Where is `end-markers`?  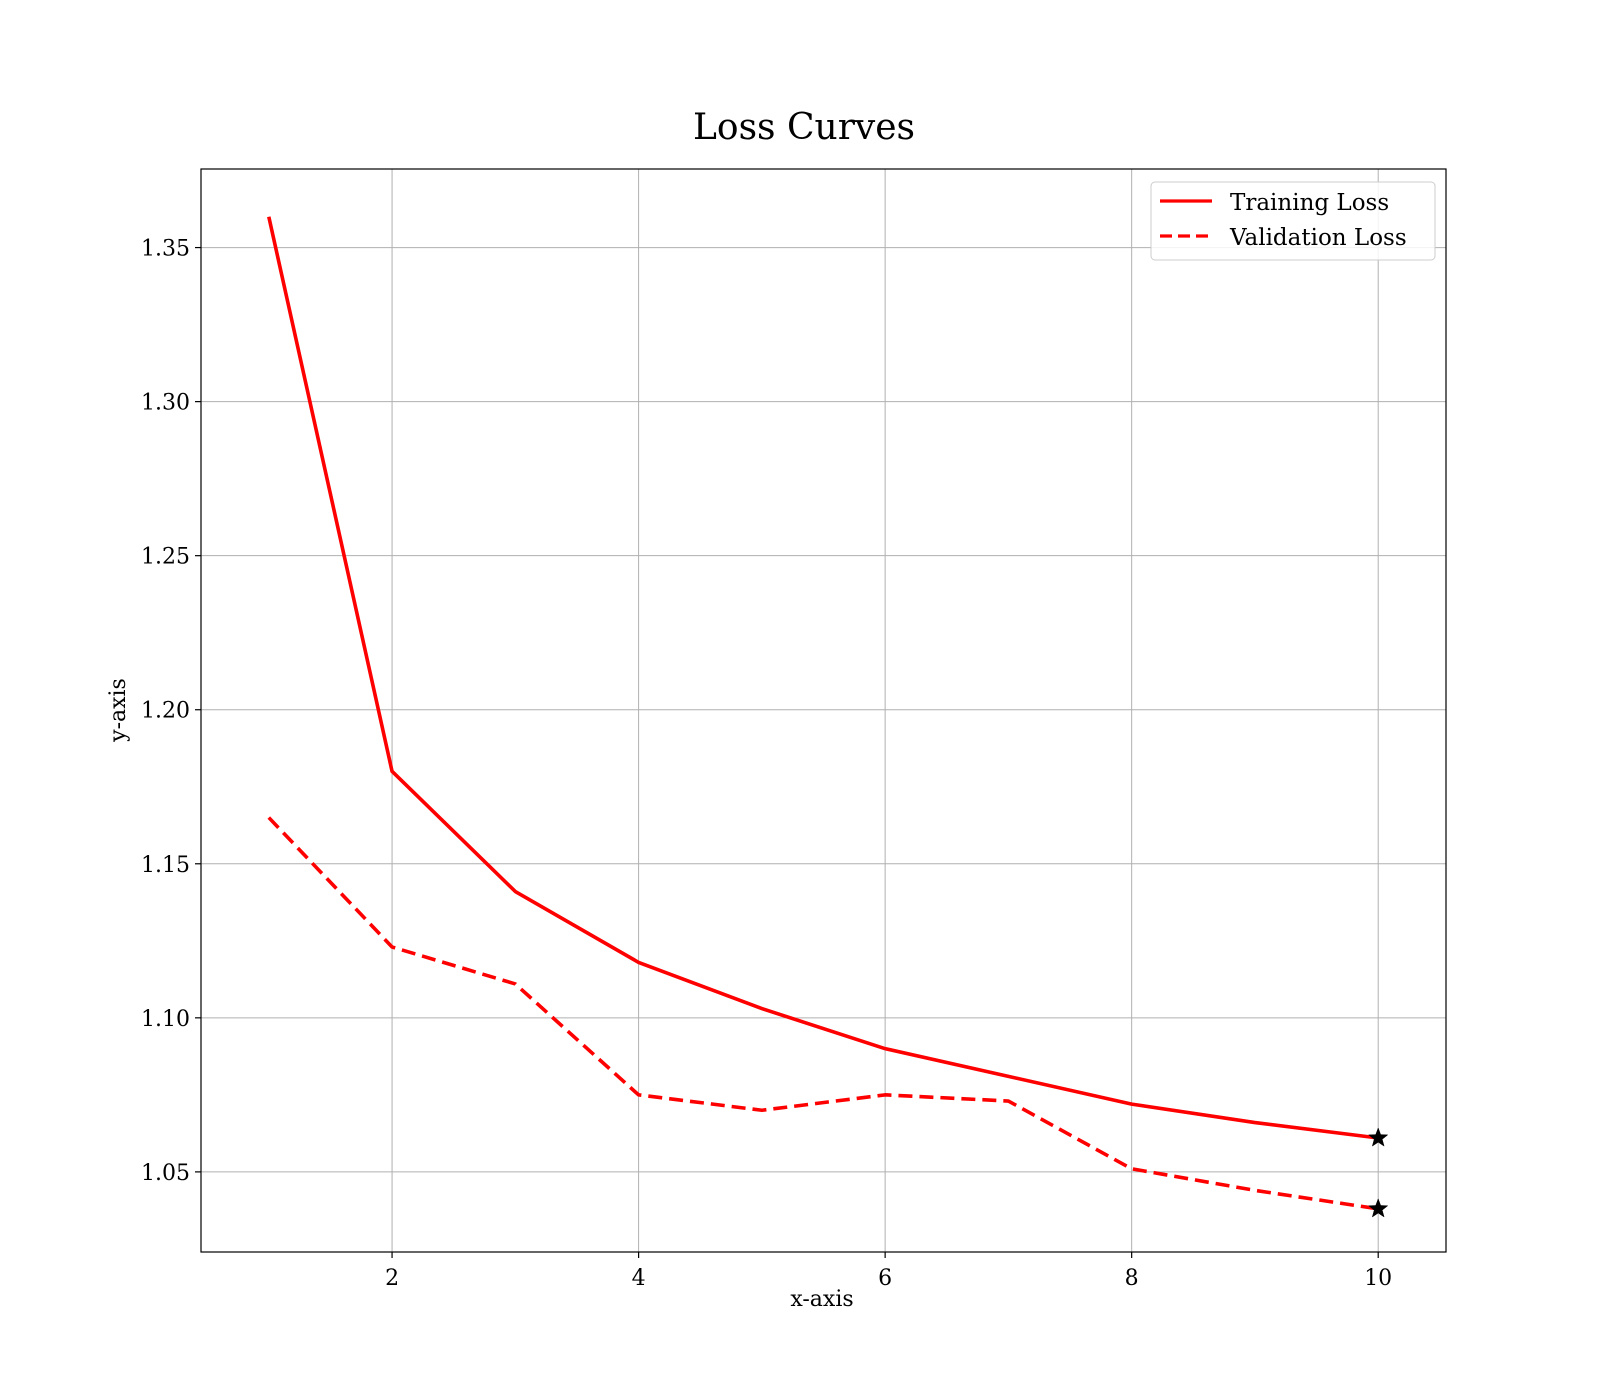 end-markers is located at coordinates (1378, 1172).